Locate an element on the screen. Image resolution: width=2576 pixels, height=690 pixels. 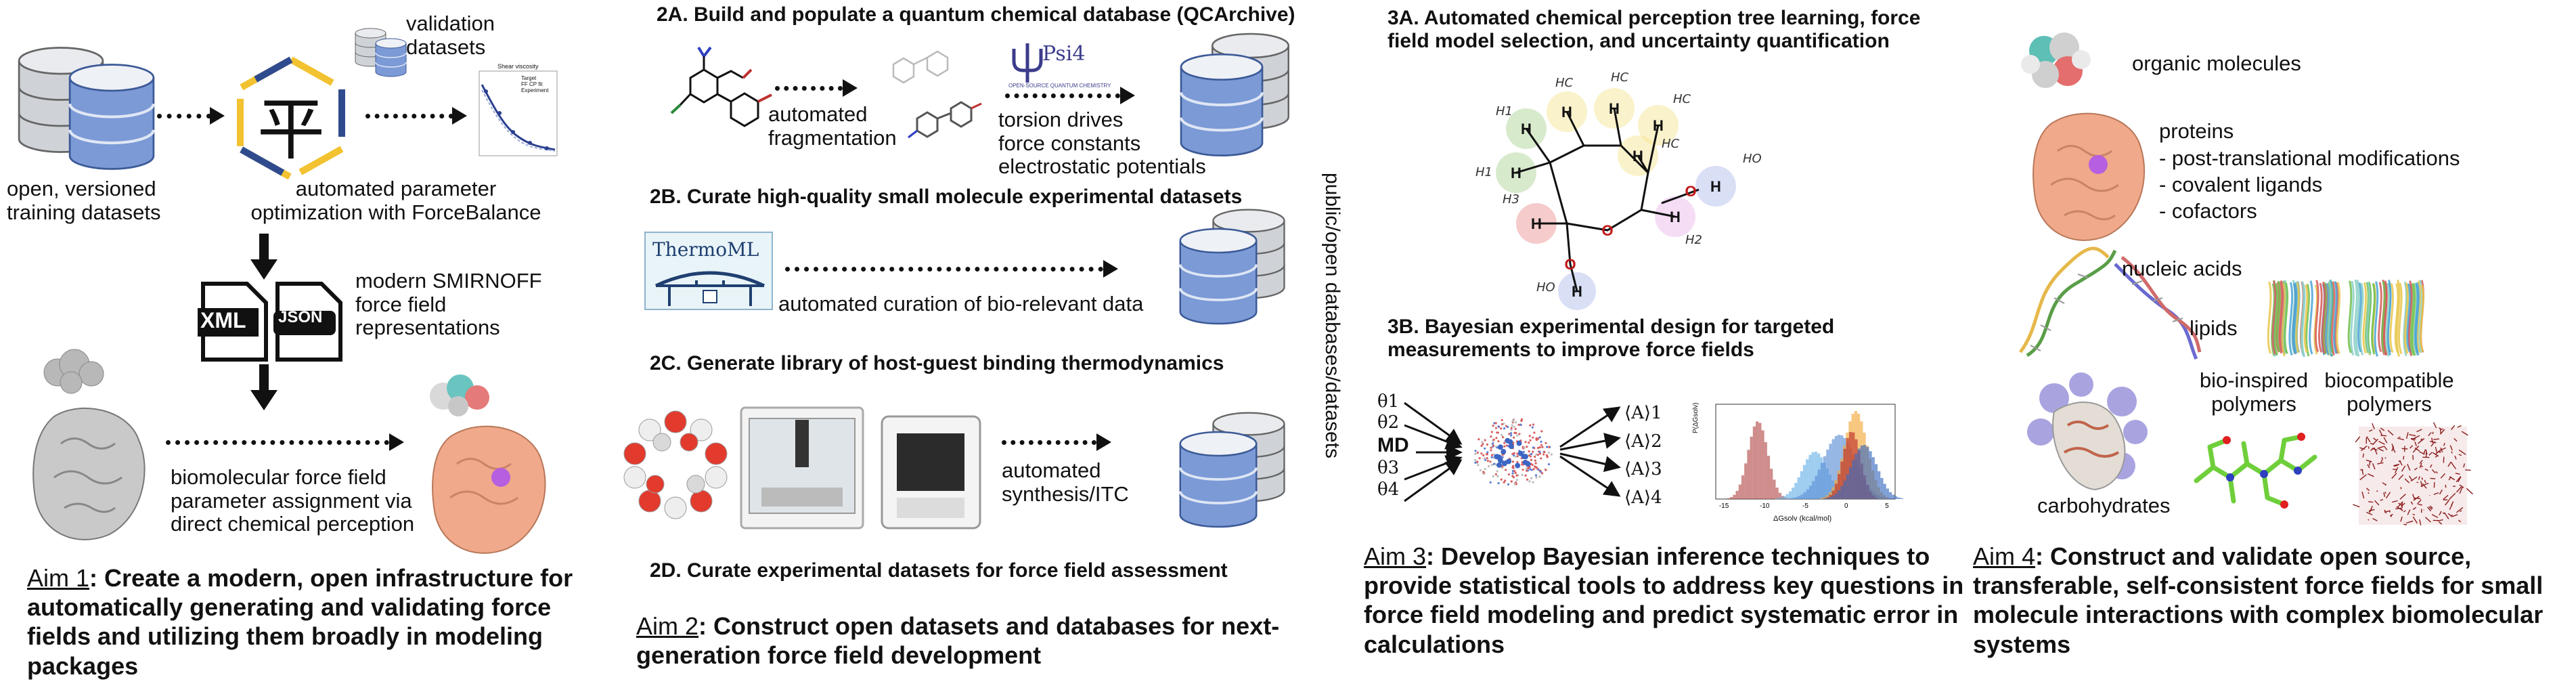
converging-arrows is located at coordinates (1433, 452).